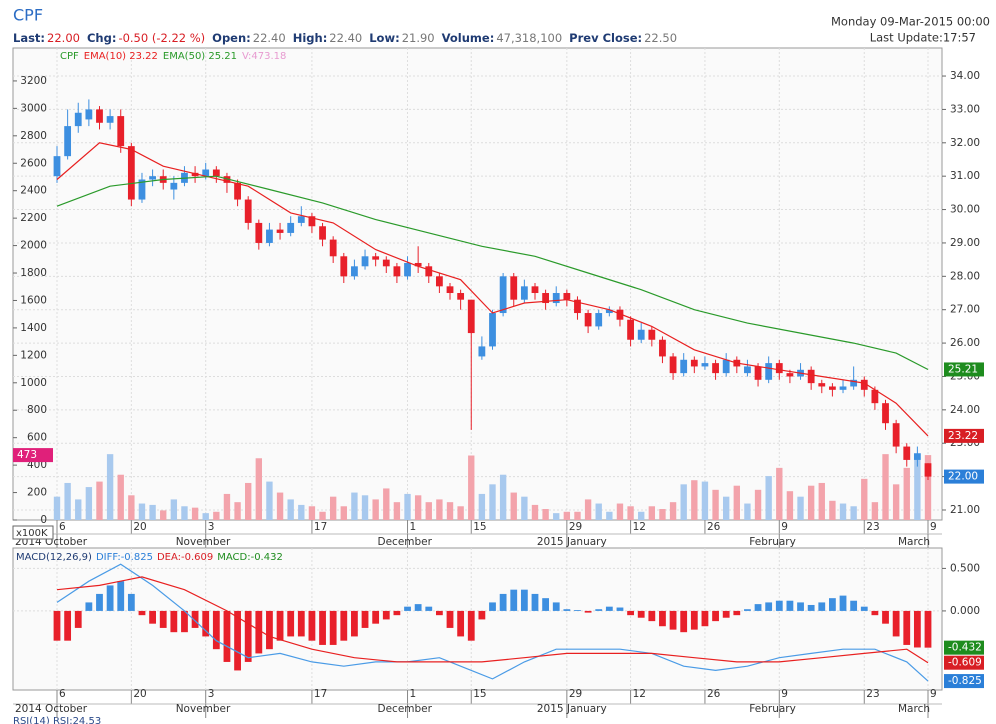 The image size is (996, 724). What do you see at coordinates (63, 38) in the screenshot?
I see `stat-value: 22.00` at bounding box center [63, 38].